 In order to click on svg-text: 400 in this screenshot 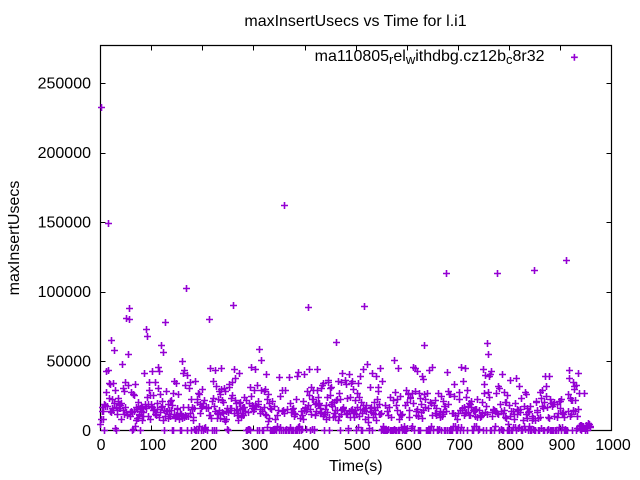, I will do `click(306, 445)`.